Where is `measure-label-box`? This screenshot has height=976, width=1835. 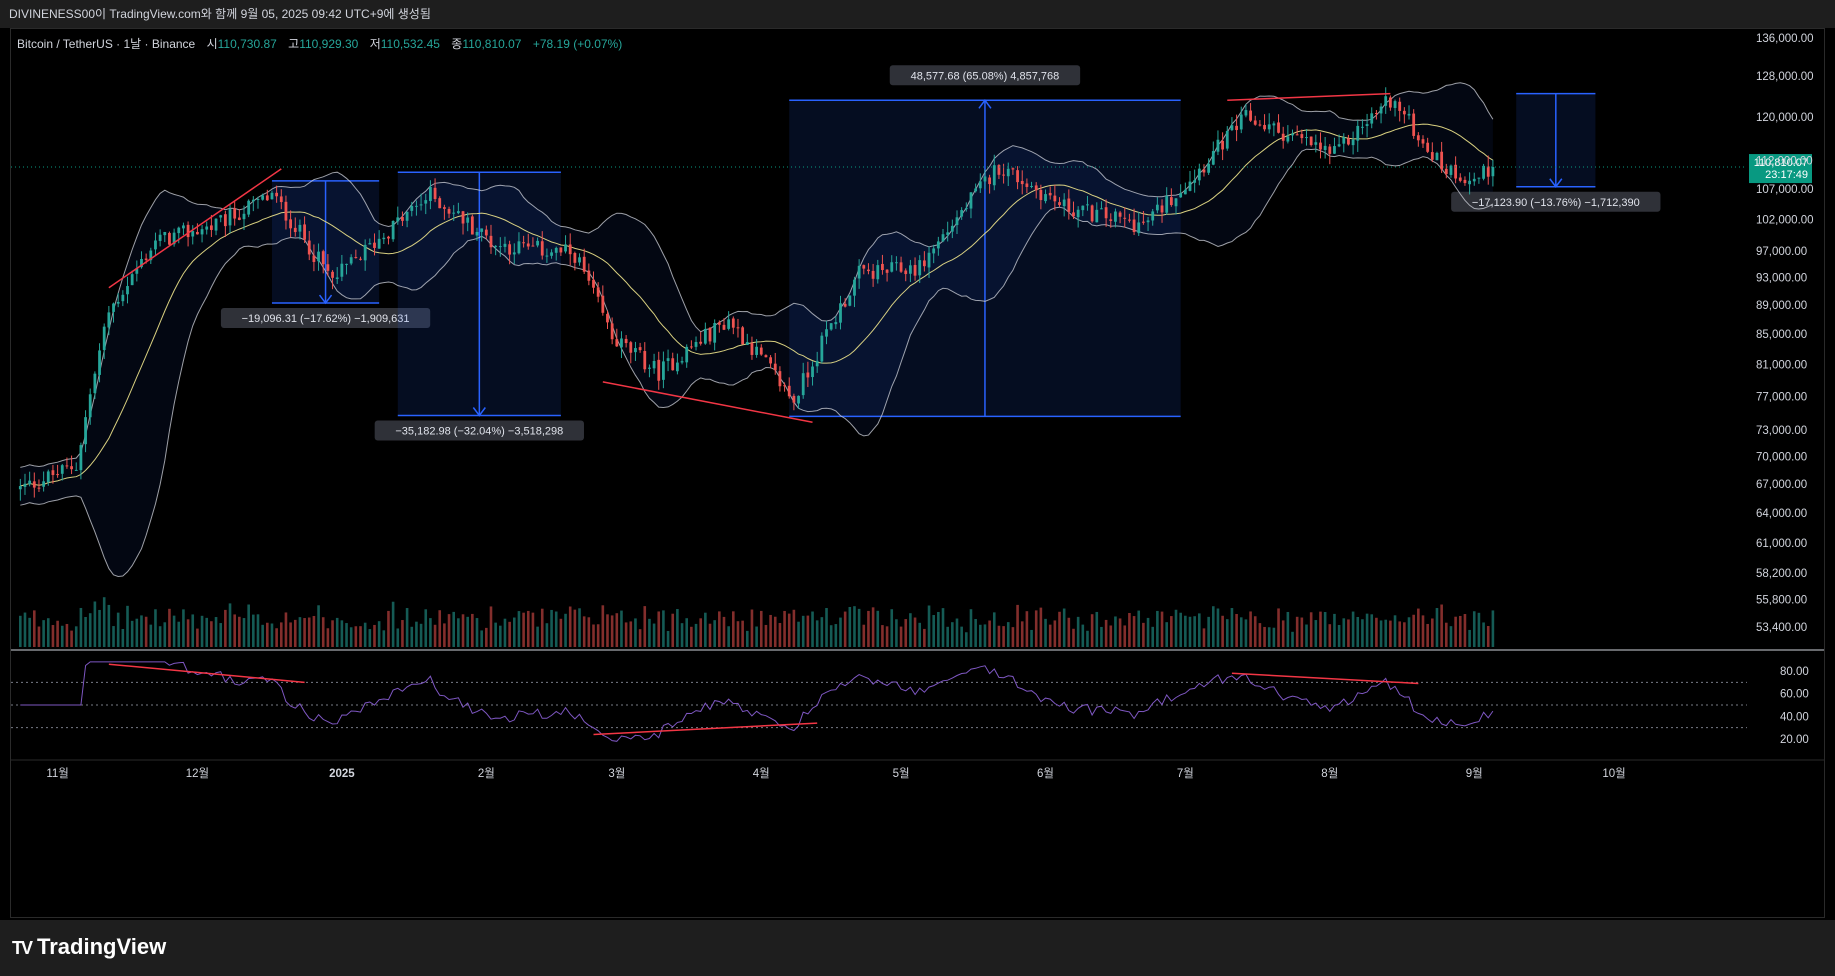 measure-label-box is located at coordinates (325, 318).